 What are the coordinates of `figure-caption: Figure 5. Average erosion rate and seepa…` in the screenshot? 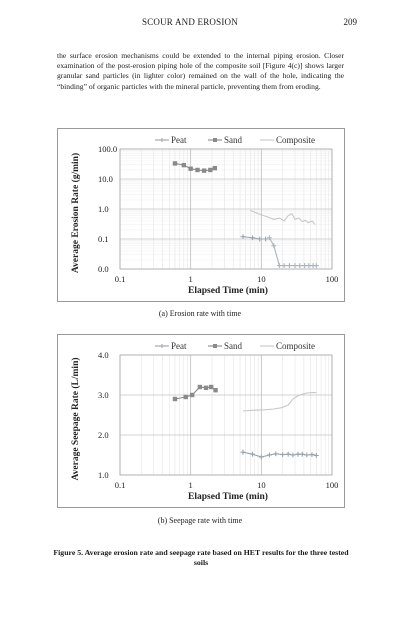 It's located at (201, 557).